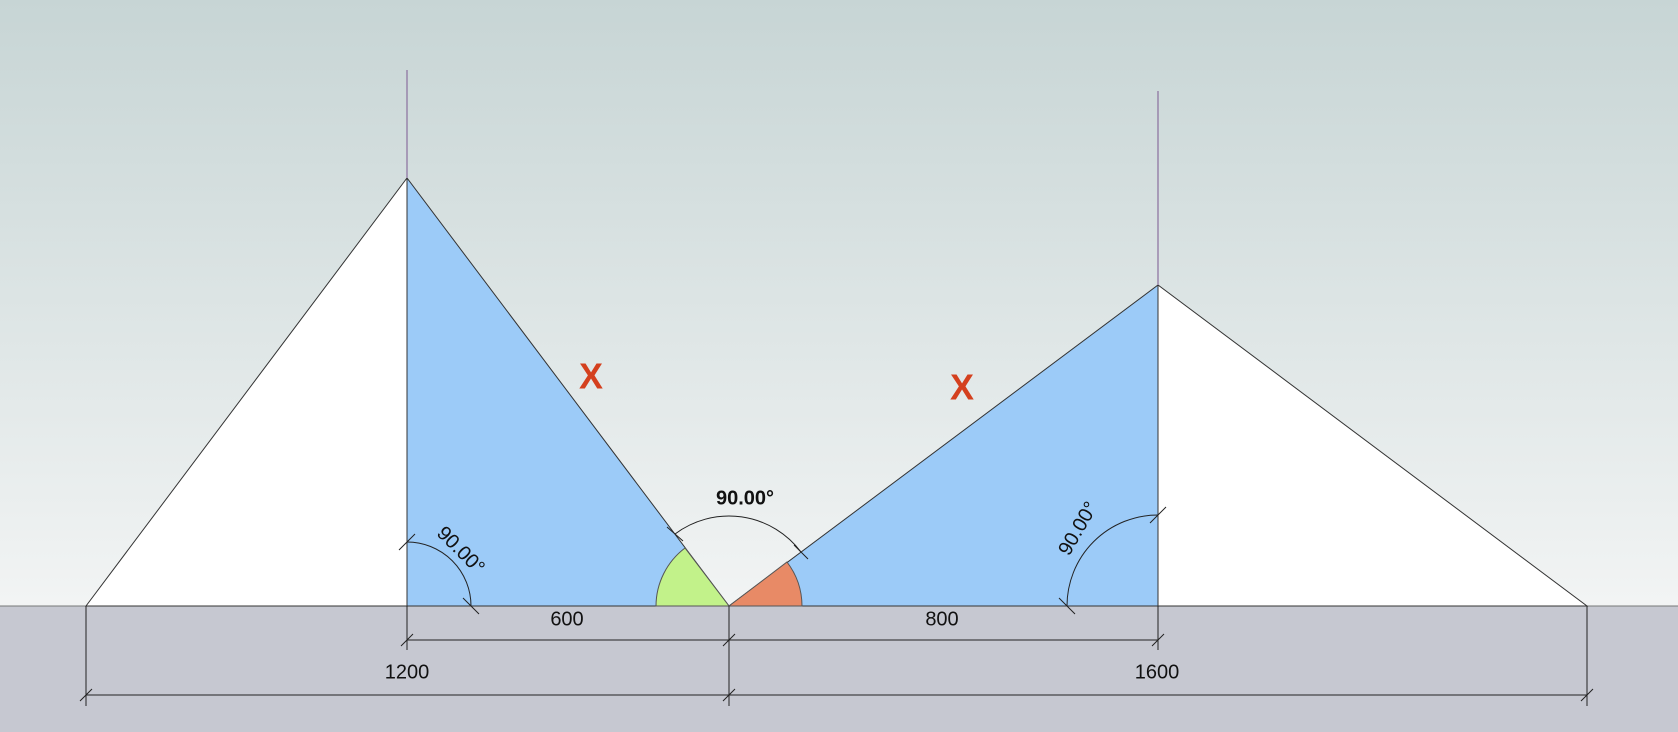 The image size is (1678, 732). What do you see at coordinates (836, 667) in the screenshot?
I see `dimension-ticks` at bounding box center [836, 667].